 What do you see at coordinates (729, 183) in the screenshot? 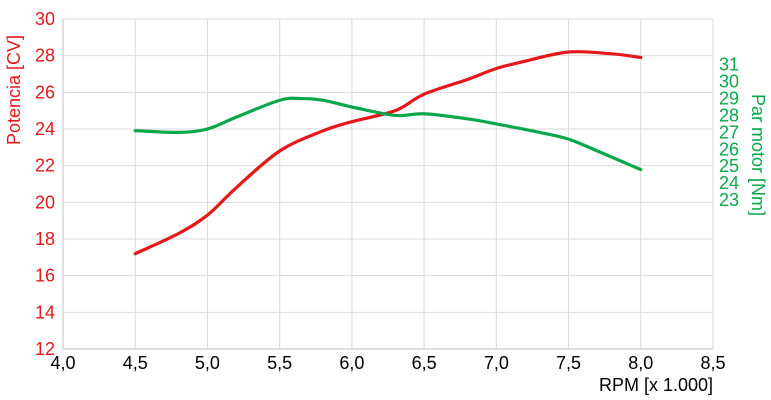
I see `y-right-tick-label: 24` at bounding box center [729, 183].